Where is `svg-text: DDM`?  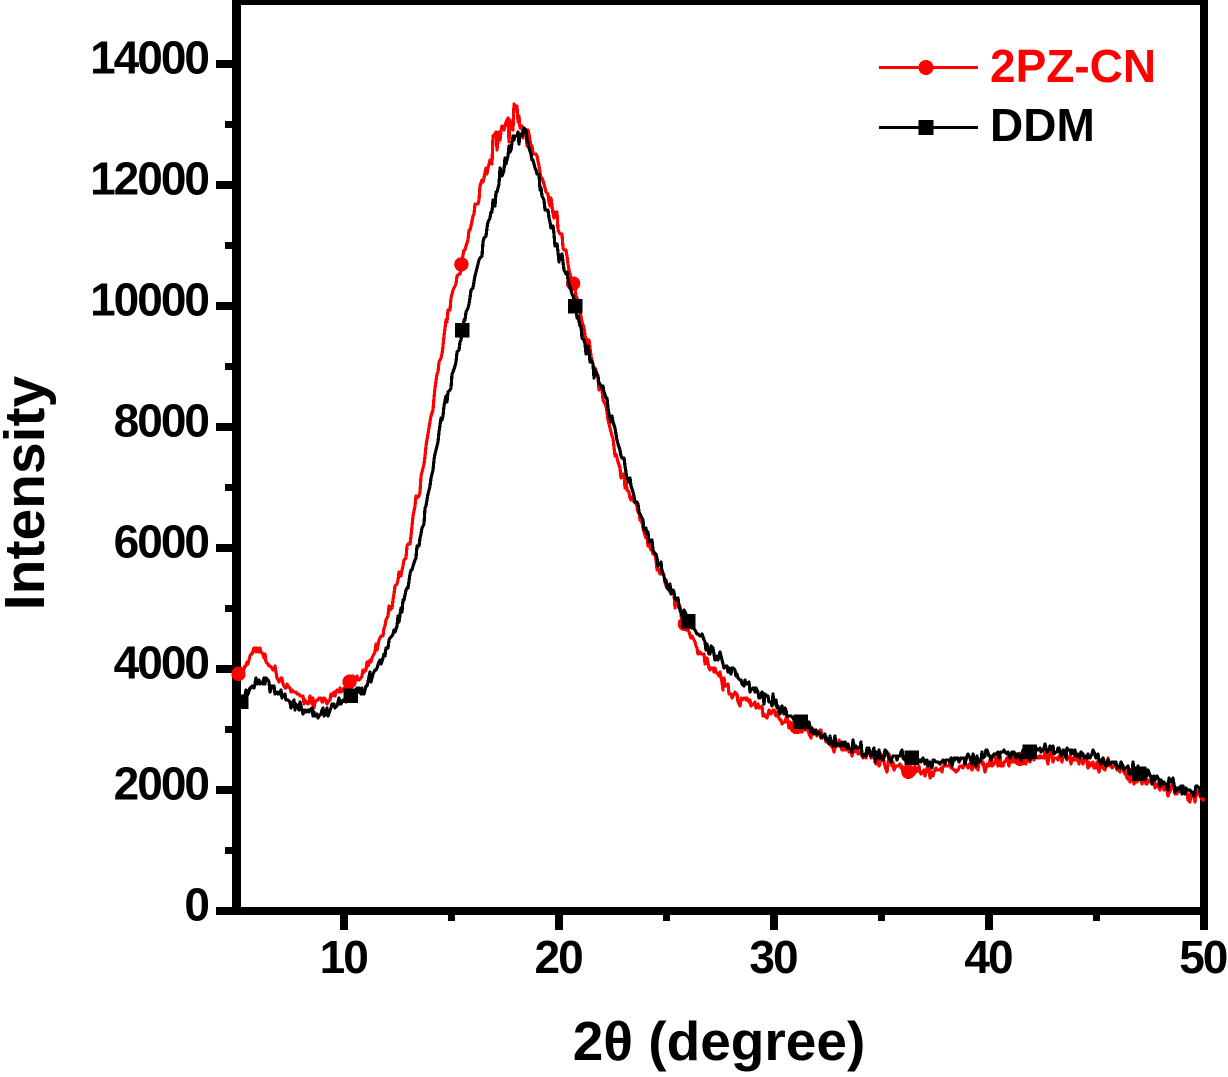
svg-text: DDM is located at coordinates (1042, 125).